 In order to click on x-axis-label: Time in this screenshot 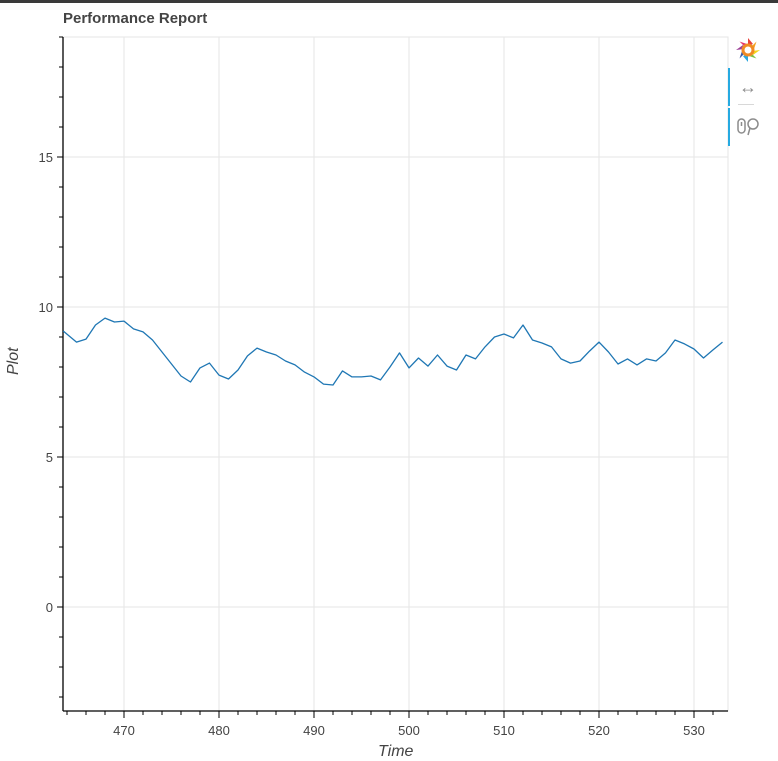, I will do `click(396, 751)`.